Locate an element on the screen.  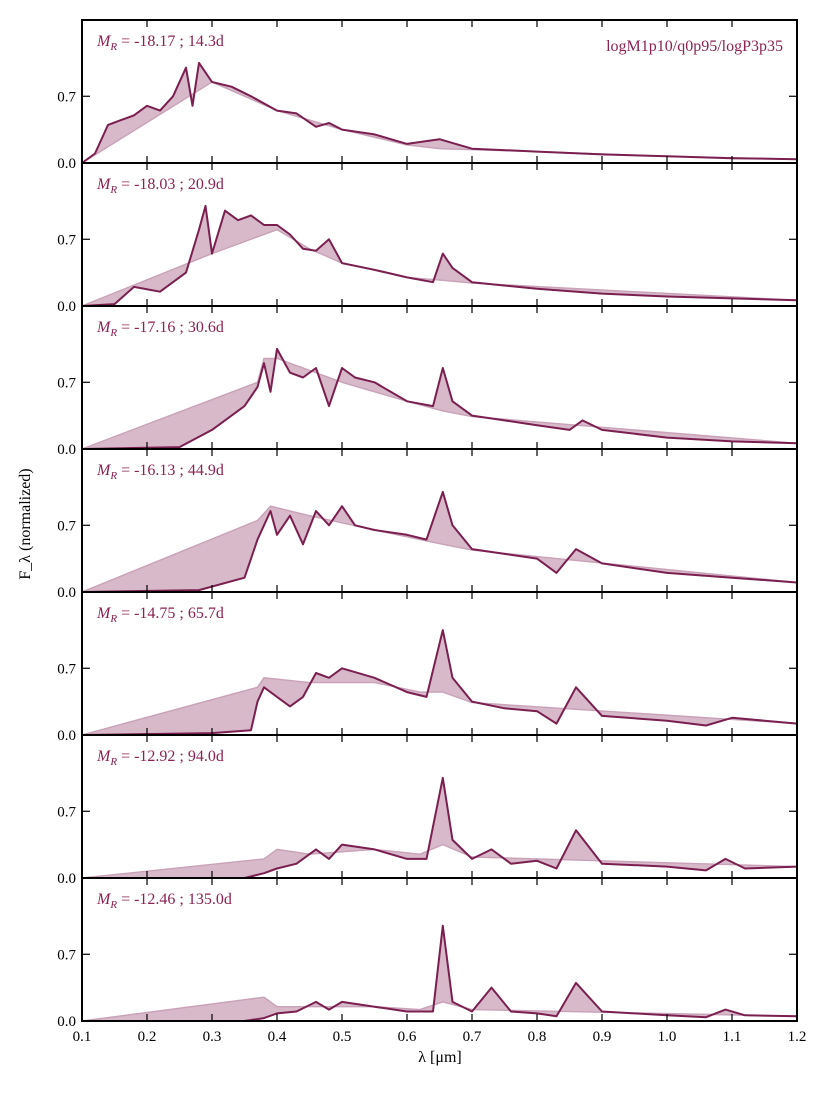
panel-frame is located at coordinates (439, 949).